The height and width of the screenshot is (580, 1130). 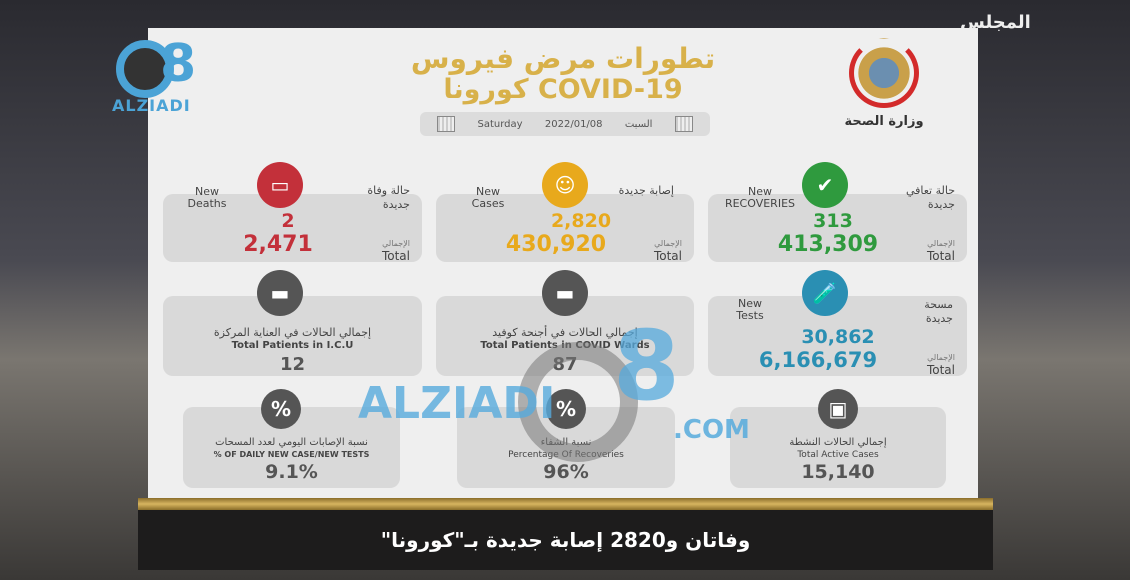 I want to click on new-tests-value: 30,862, so click(x=838, y=337).